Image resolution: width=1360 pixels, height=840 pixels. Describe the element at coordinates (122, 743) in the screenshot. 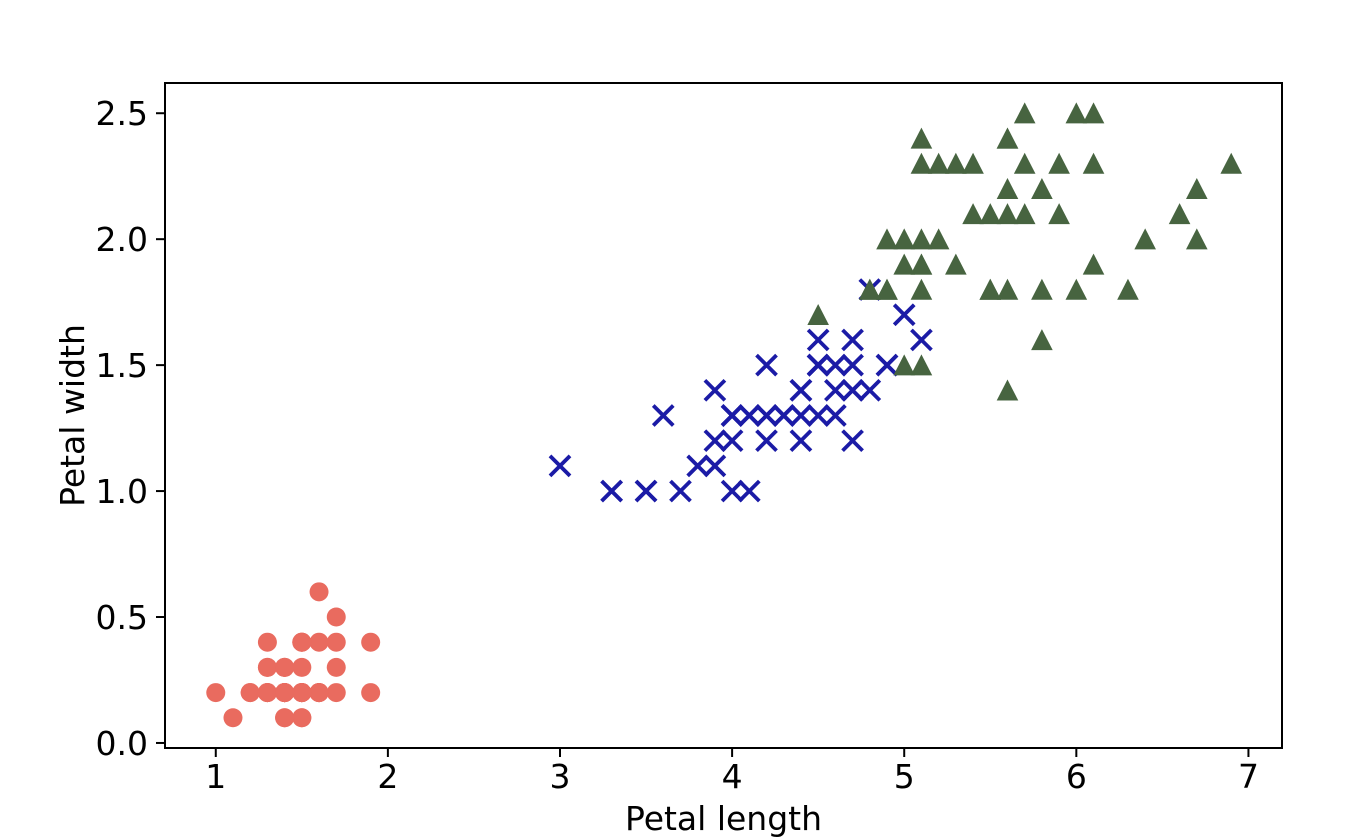

I see `y-tick-label: 0.0` at that location.